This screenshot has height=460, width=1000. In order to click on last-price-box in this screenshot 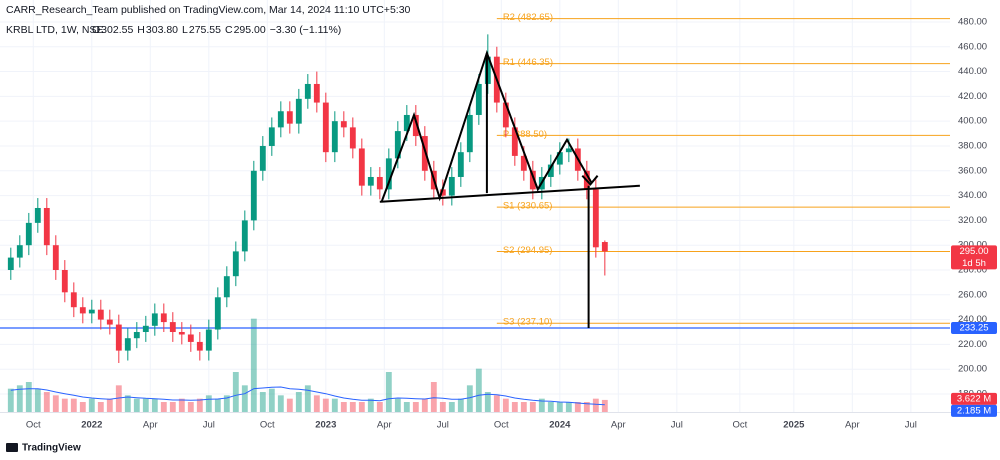, I will do `click(974, 257)`.